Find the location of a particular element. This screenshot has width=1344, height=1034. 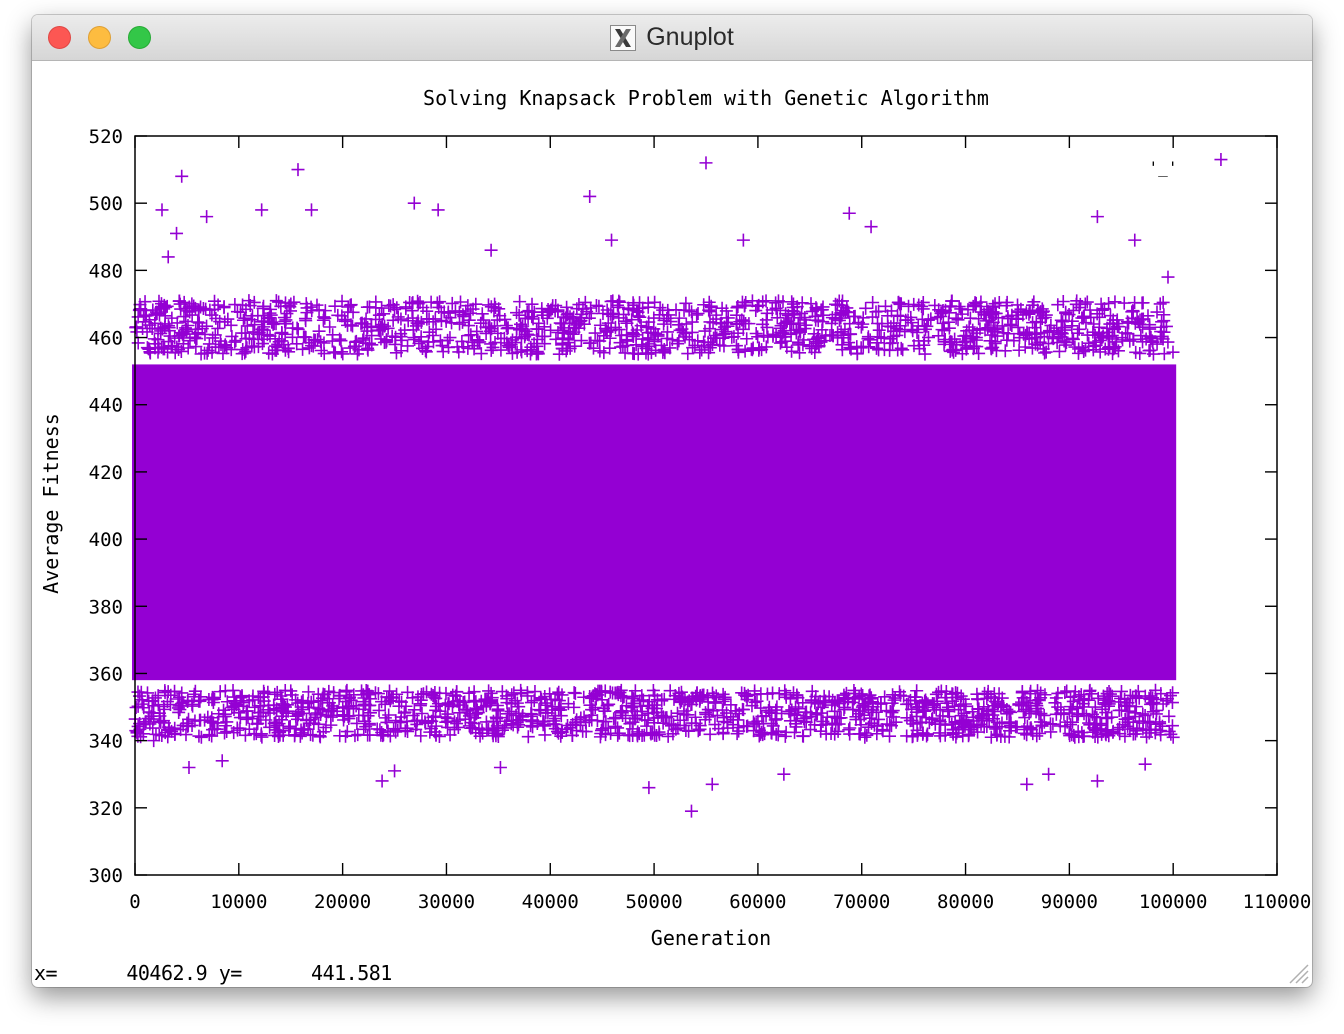

x-tick-label: 20000 is located at coordinates (342, 902).